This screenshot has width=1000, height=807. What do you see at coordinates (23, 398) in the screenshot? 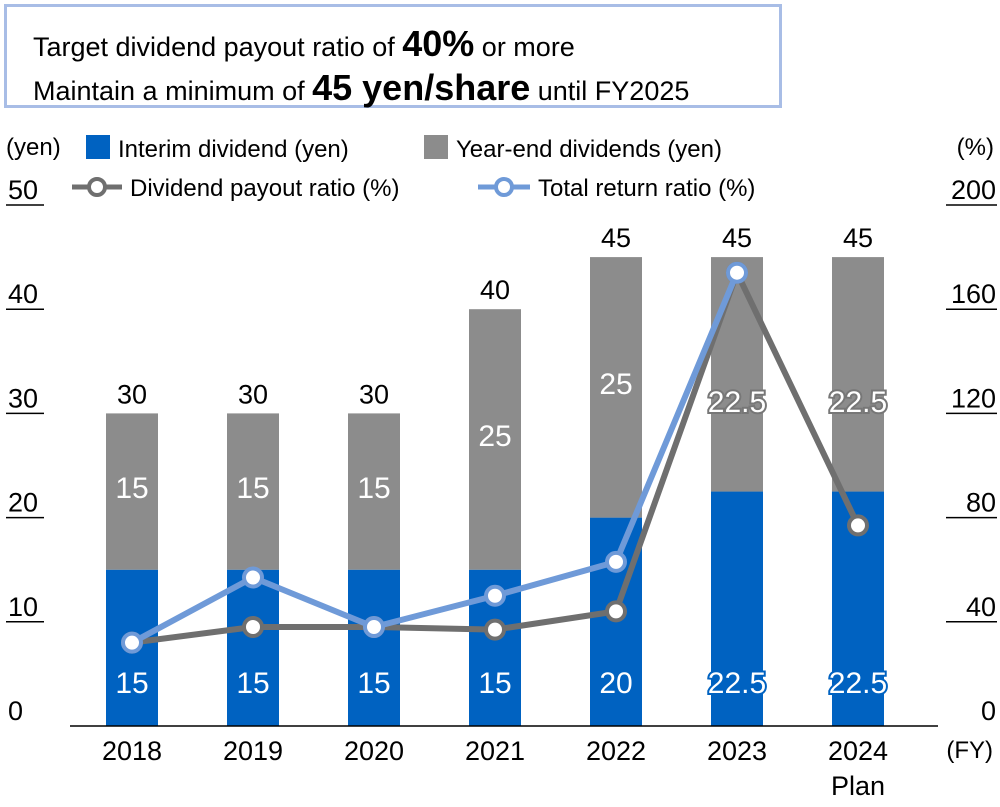
I see `left-tick-label: 30` at bounding box center [23, 398].